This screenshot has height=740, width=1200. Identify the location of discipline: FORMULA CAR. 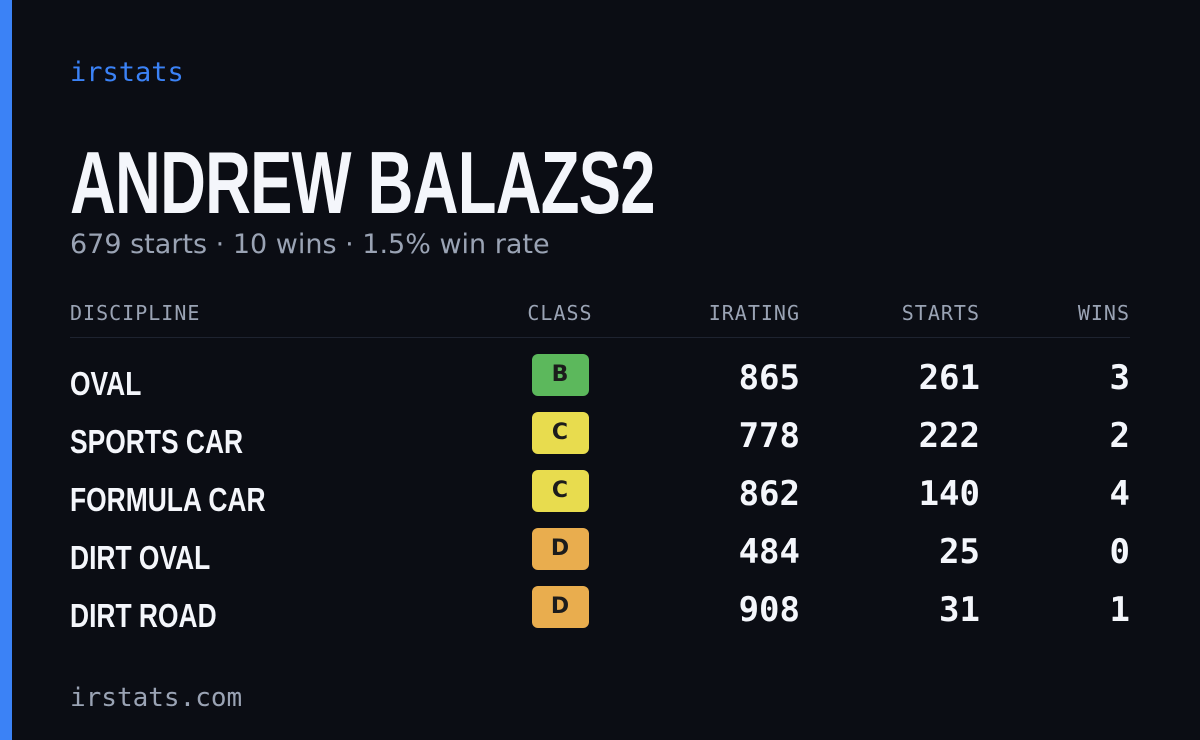
(168, 499).